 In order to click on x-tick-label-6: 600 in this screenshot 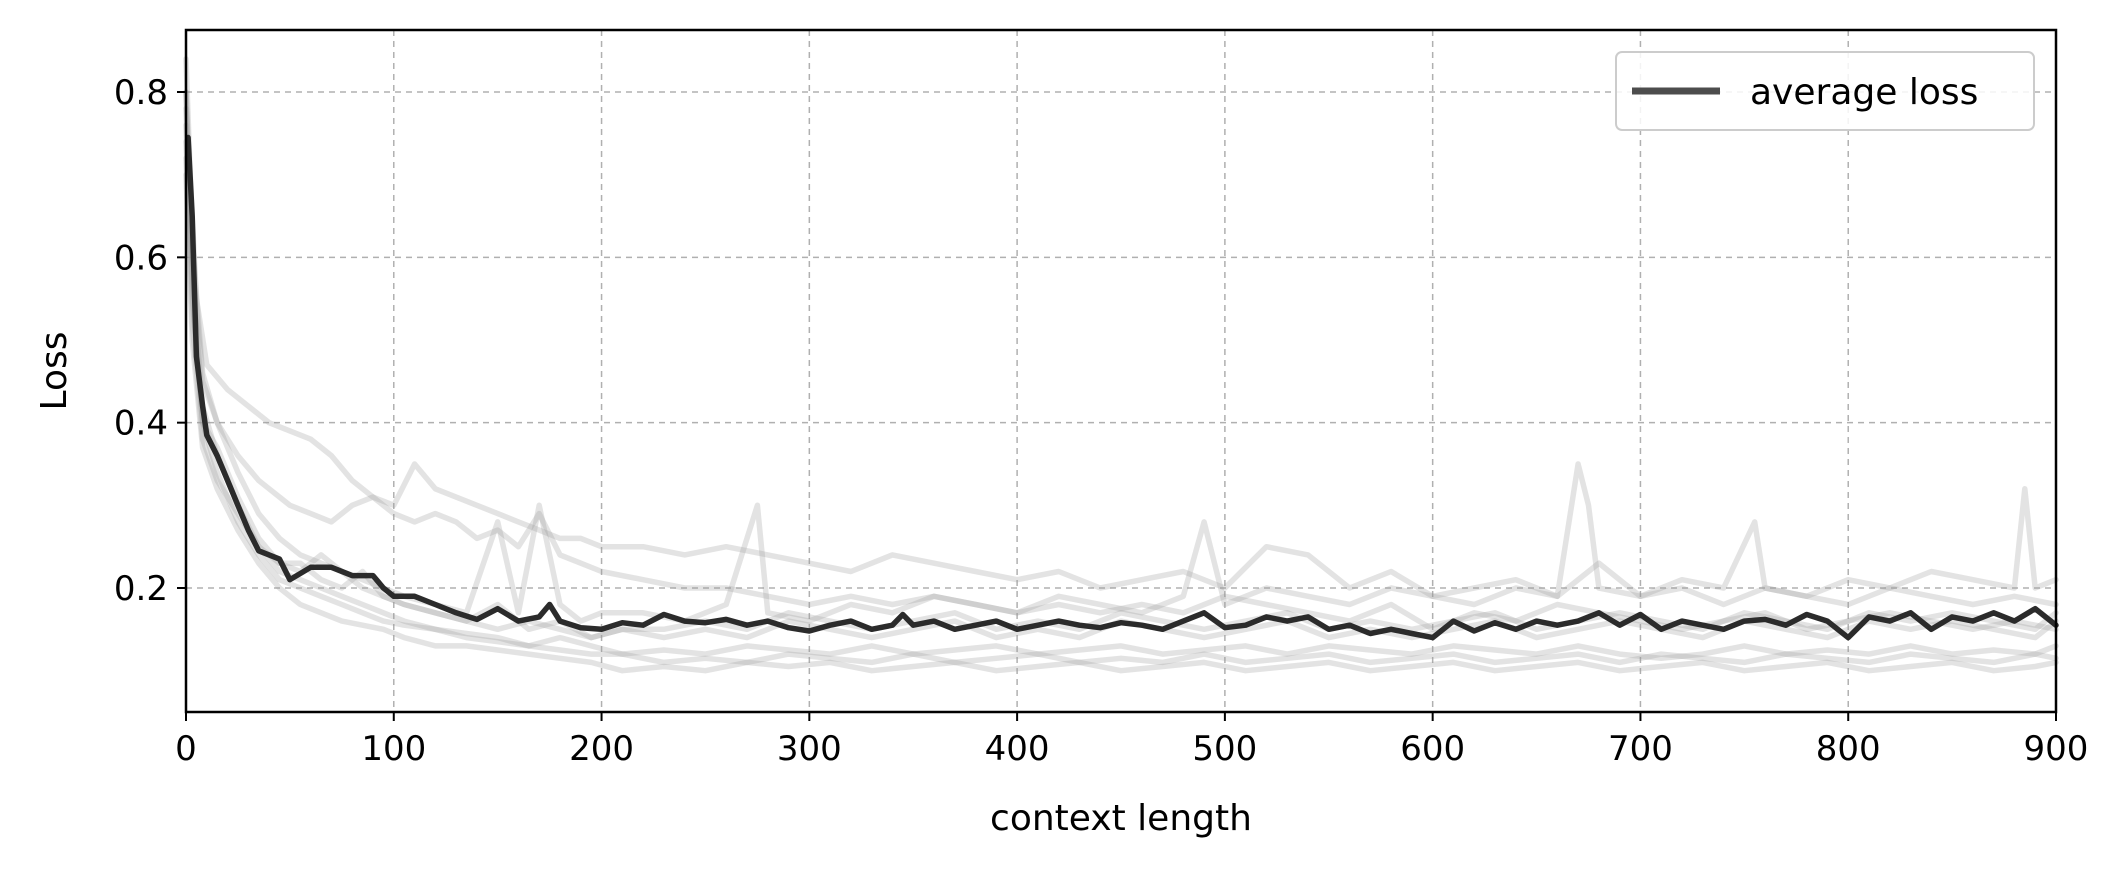, I will do `click(1432, 749)`.